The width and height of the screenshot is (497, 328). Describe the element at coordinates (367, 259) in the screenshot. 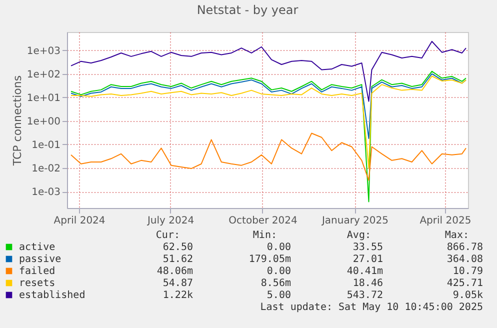

I see `text: 27.01` at that location.